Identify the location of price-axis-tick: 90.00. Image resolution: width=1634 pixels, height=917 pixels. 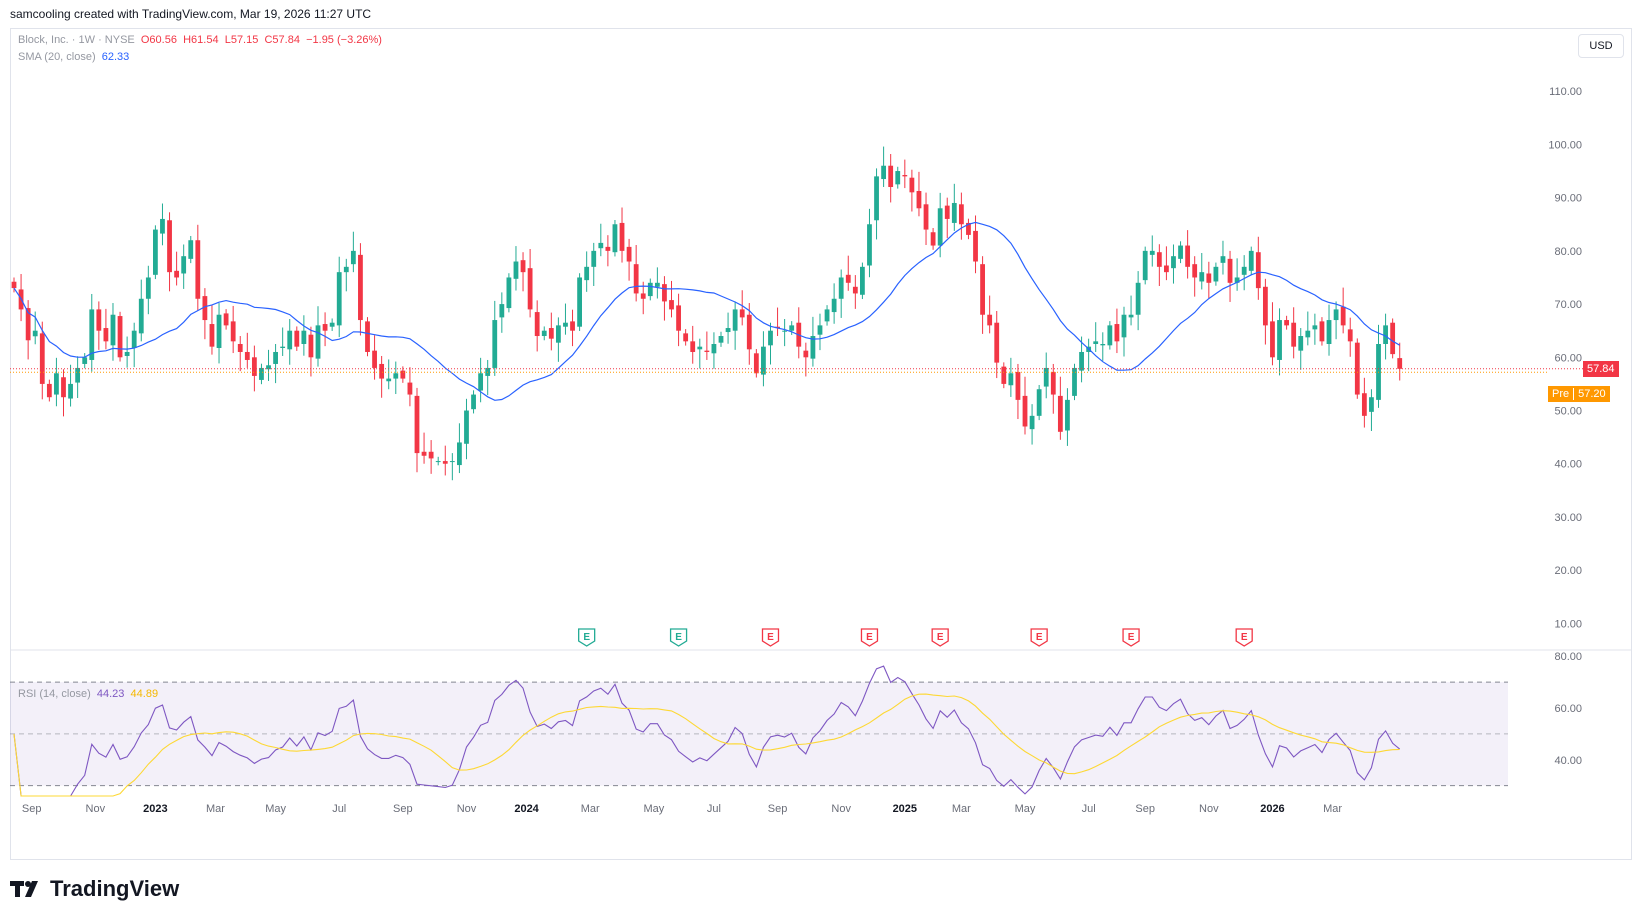
(1568, 199).